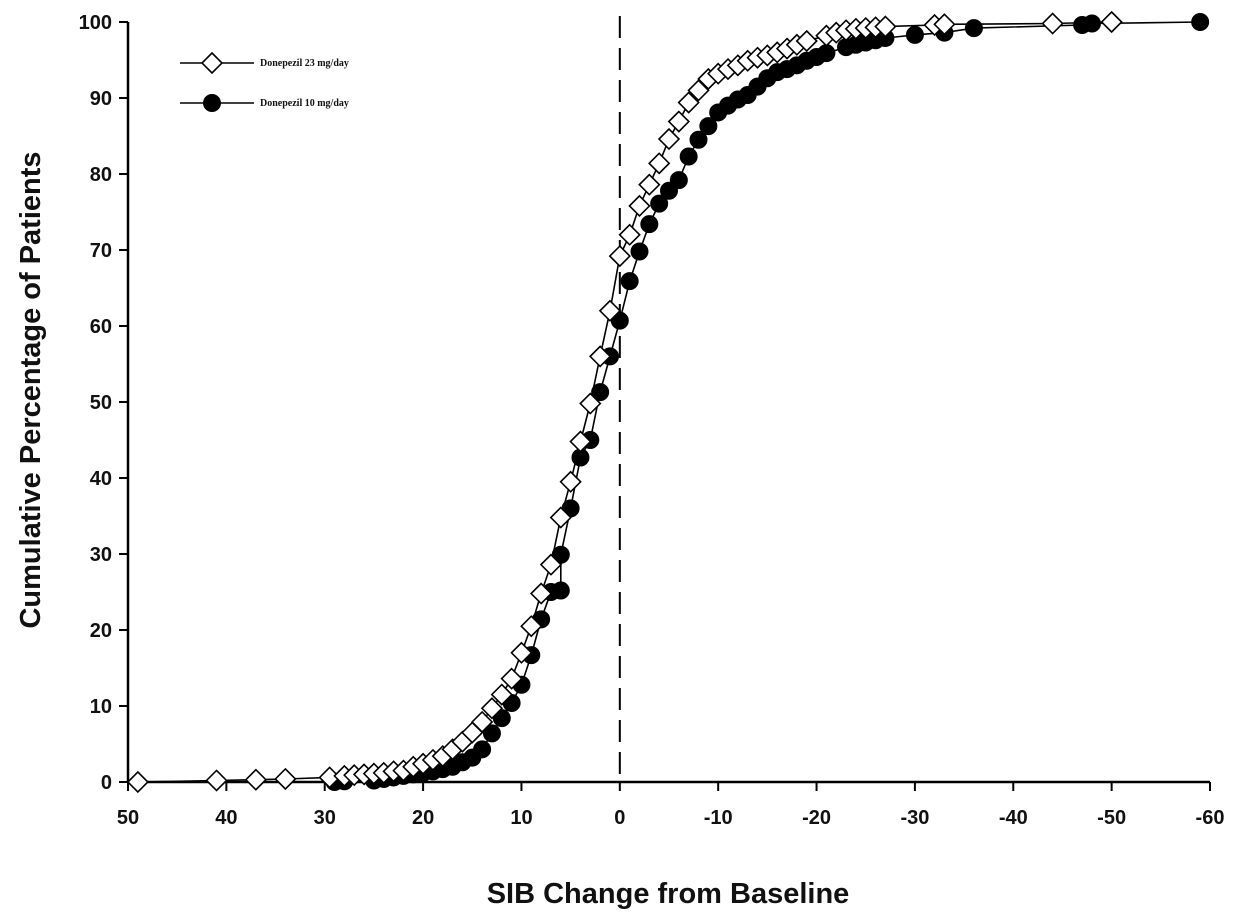 Image resolution: width=1246 pixels, height=913 pixels. I want to click on legend-label: Donepezil 23 mg/day, so click(304, 63).